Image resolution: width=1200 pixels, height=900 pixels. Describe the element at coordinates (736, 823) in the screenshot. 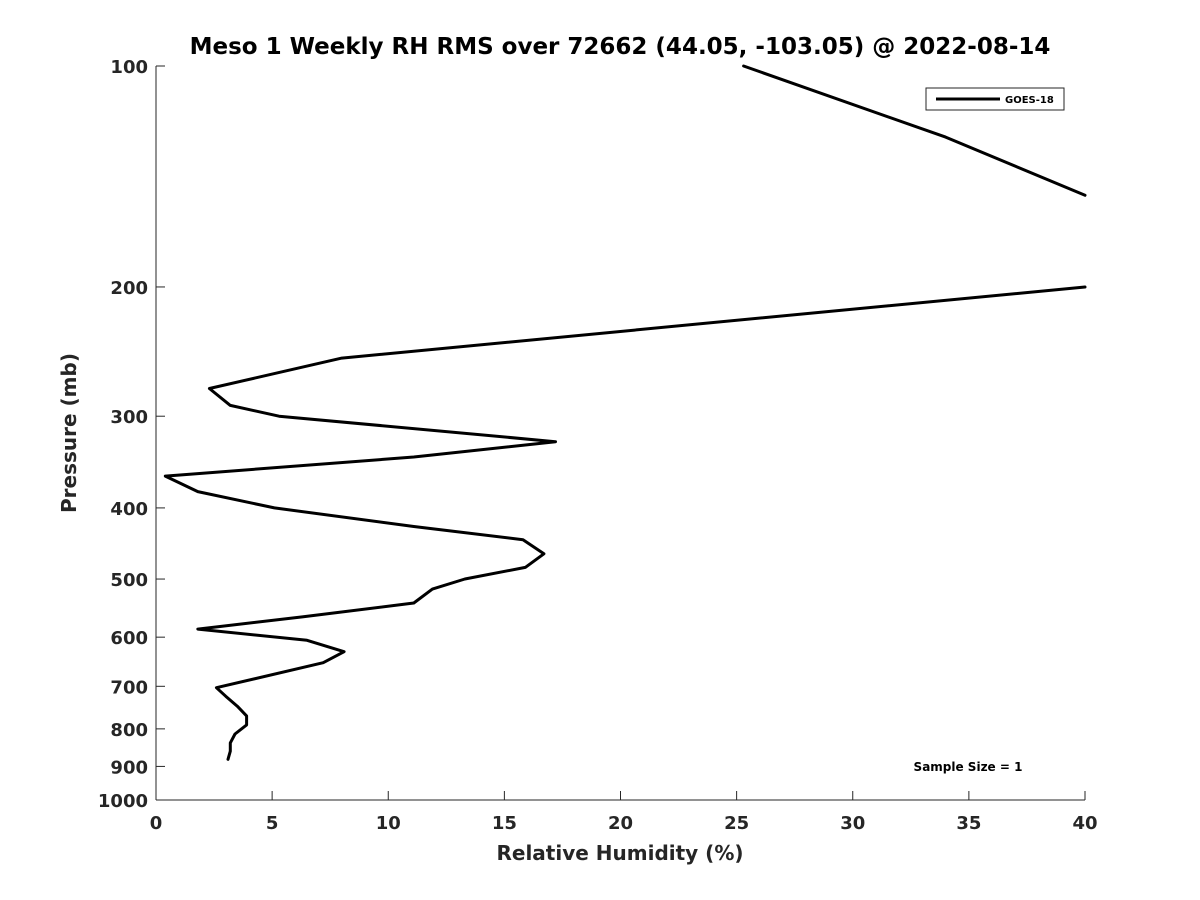

I see `x-tick-label: 25` at that location.